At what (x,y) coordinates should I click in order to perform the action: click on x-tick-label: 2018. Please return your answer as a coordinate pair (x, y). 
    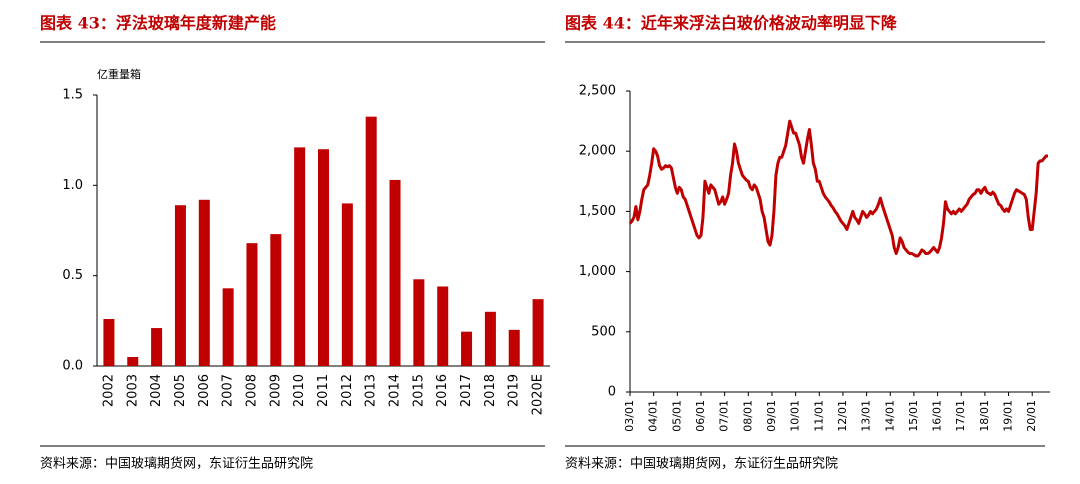
    Looking at the image, I should click on (490, 390).